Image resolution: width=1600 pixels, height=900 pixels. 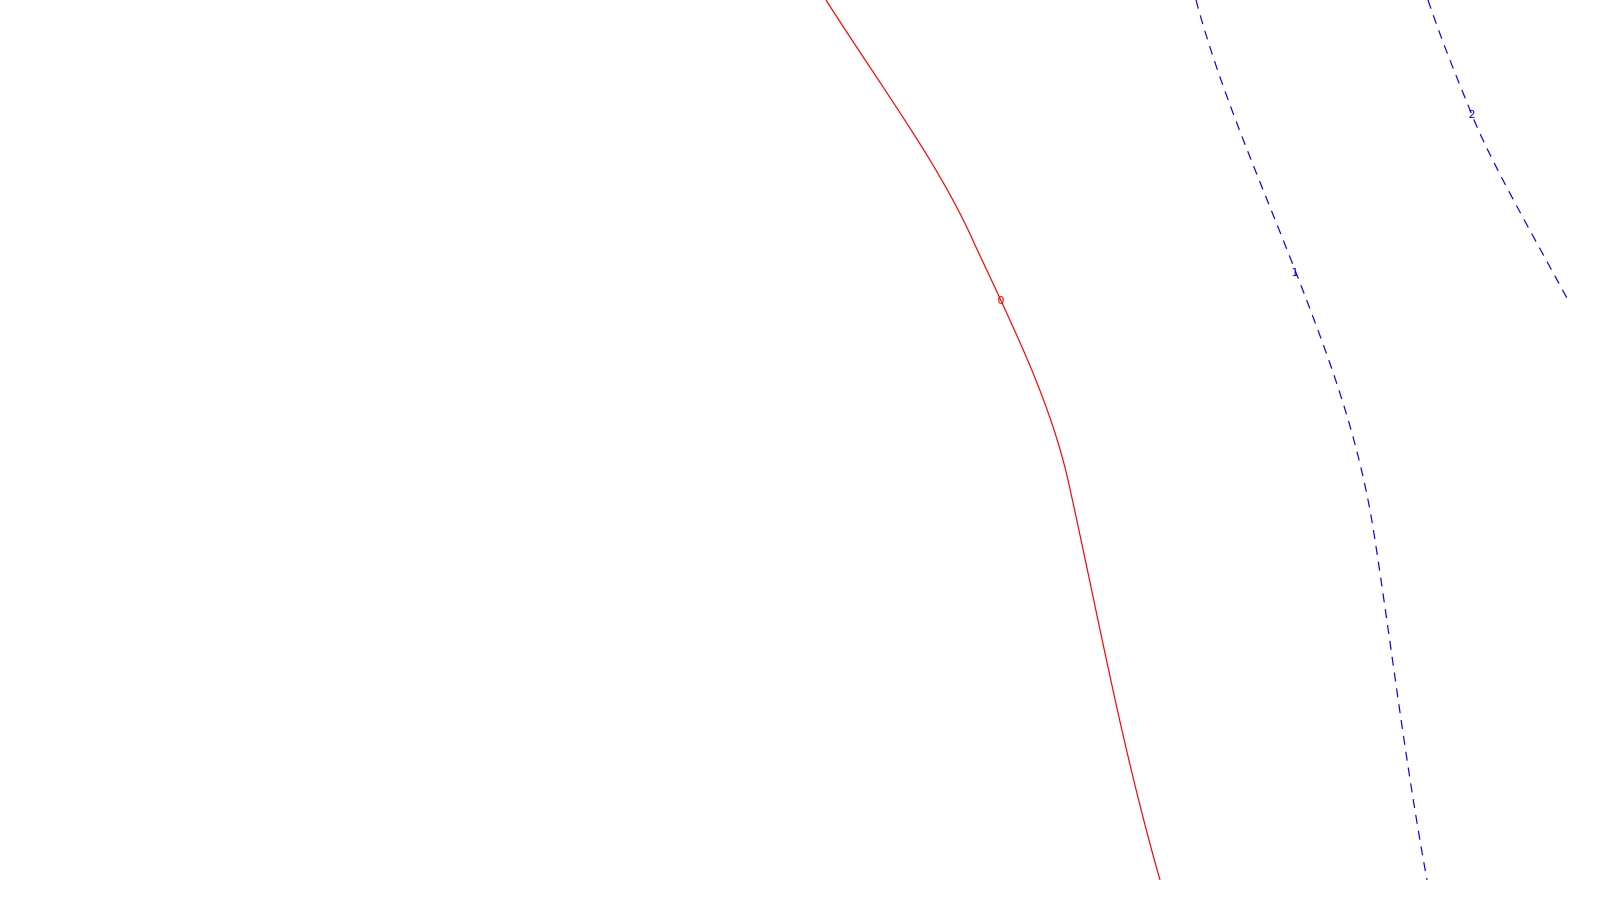 I want to click on contour-label-level-1: 1, so click(x=1295, y=272).